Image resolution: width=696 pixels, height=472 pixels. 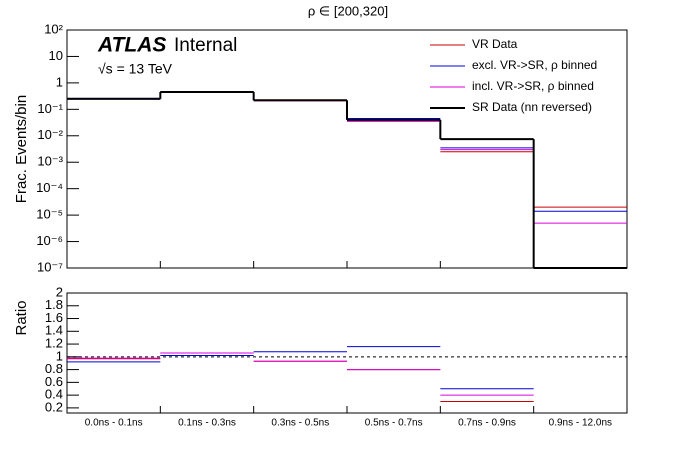 I want to click on y-tick-label: 1.4, so click(x=54, y=330).